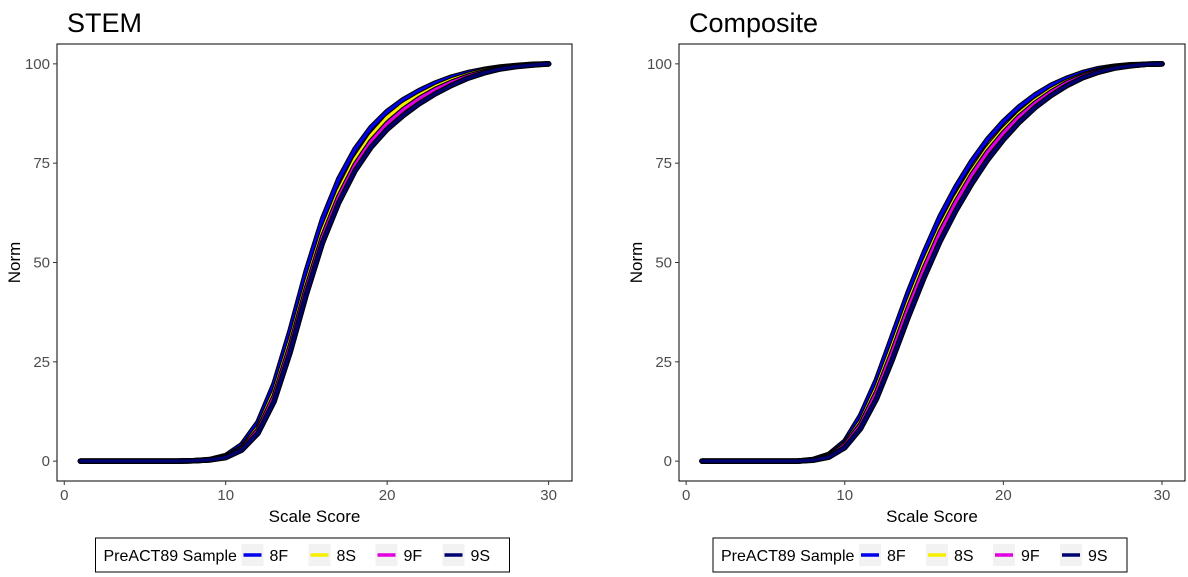 The width and height of the screenshot is (1188, 577). I want to click on chart-title: Composite, so click(753, 23).